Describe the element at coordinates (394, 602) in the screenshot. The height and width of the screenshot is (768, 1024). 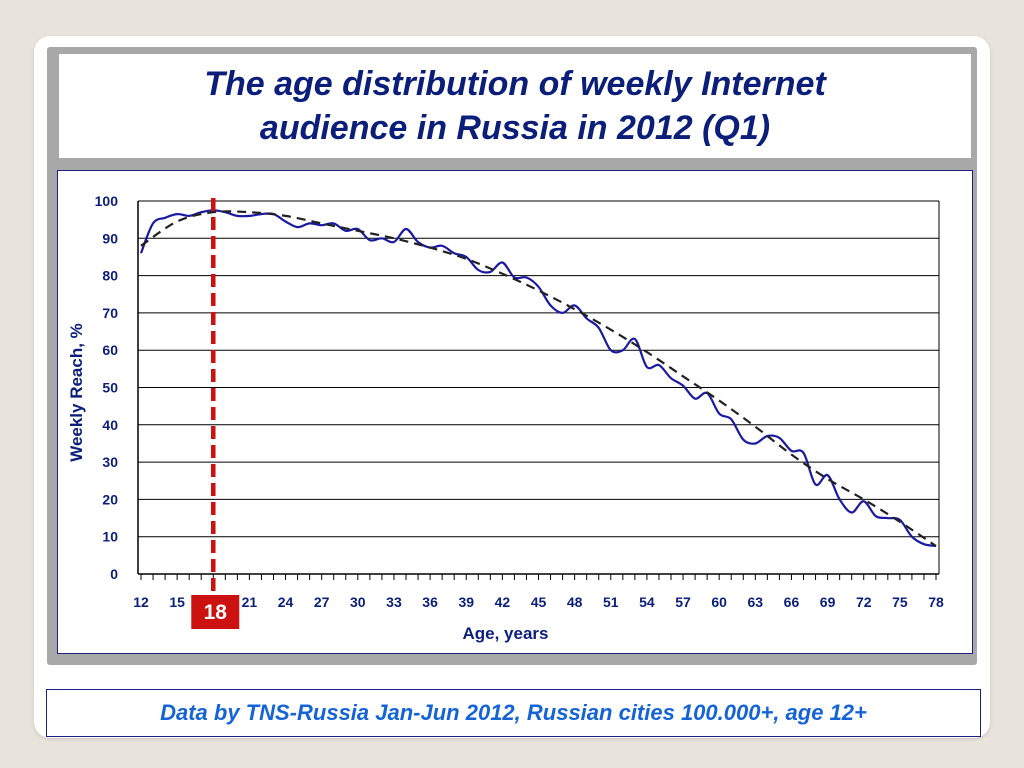
I see `x-tick-label: 33` at that location.